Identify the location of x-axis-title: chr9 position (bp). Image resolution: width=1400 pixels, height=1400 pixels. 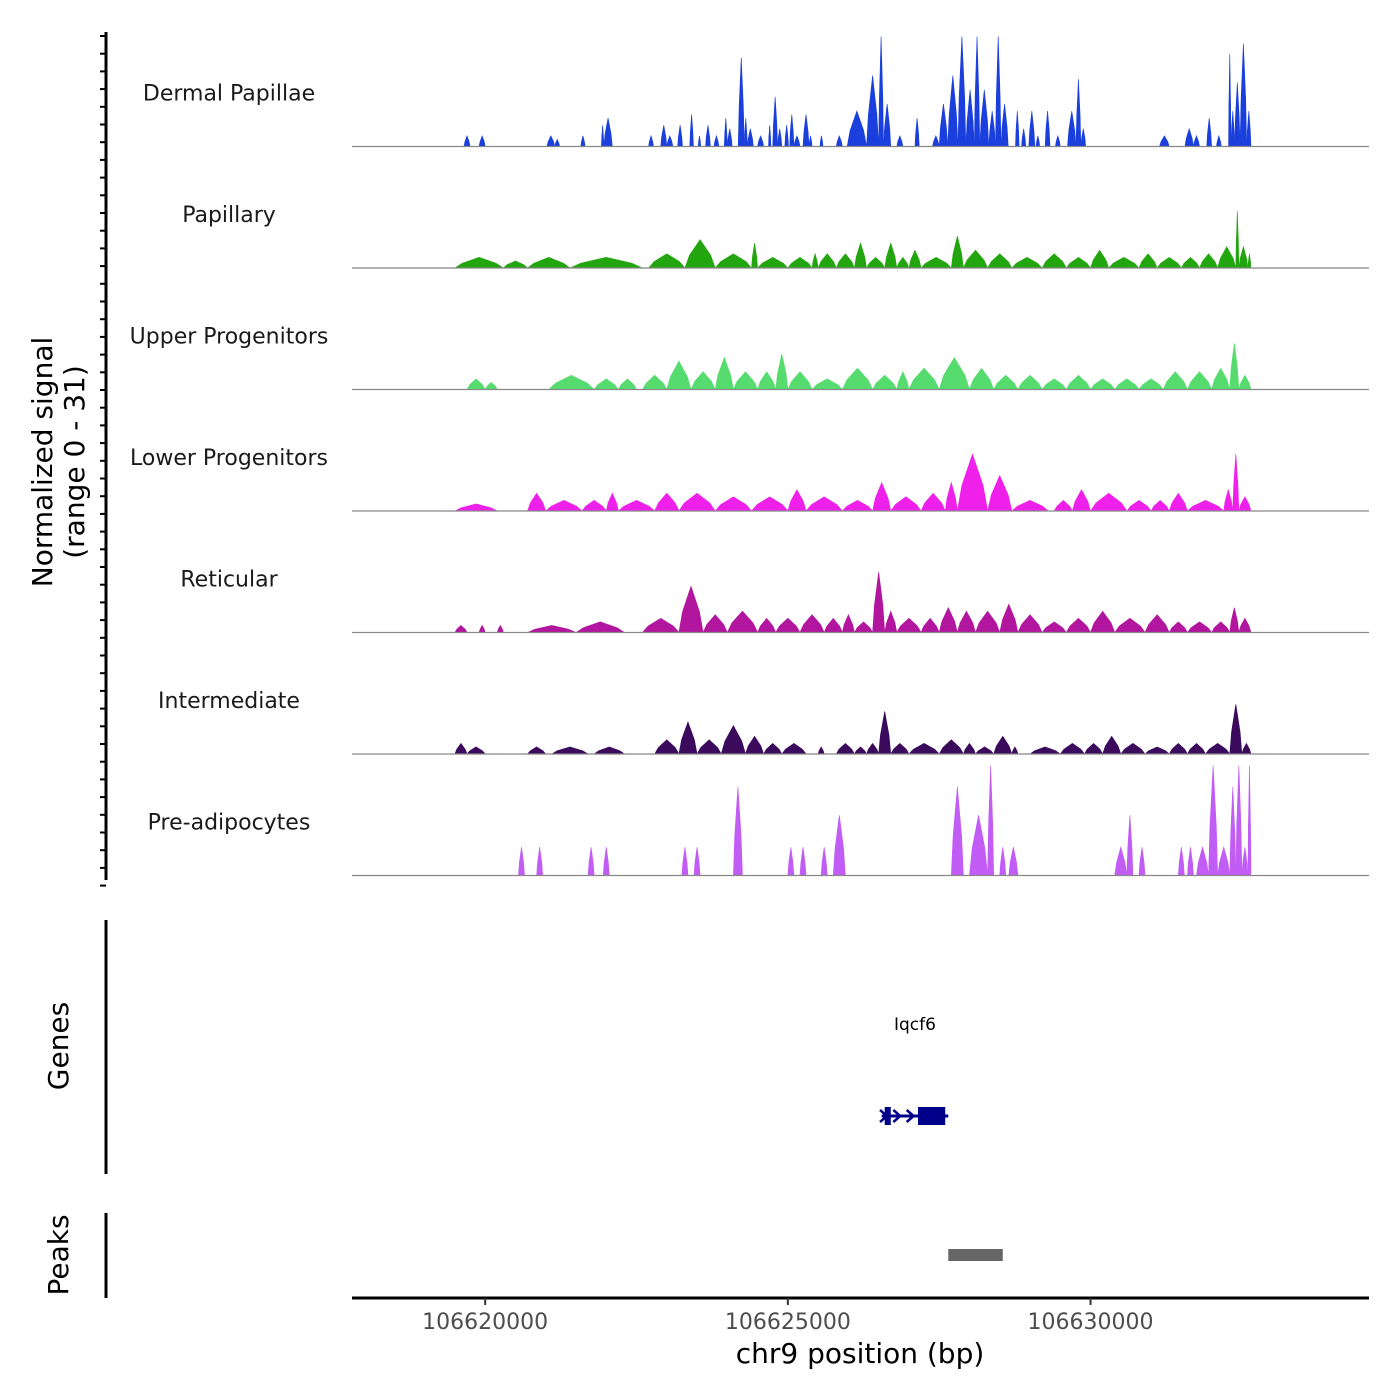
(860, 1353).